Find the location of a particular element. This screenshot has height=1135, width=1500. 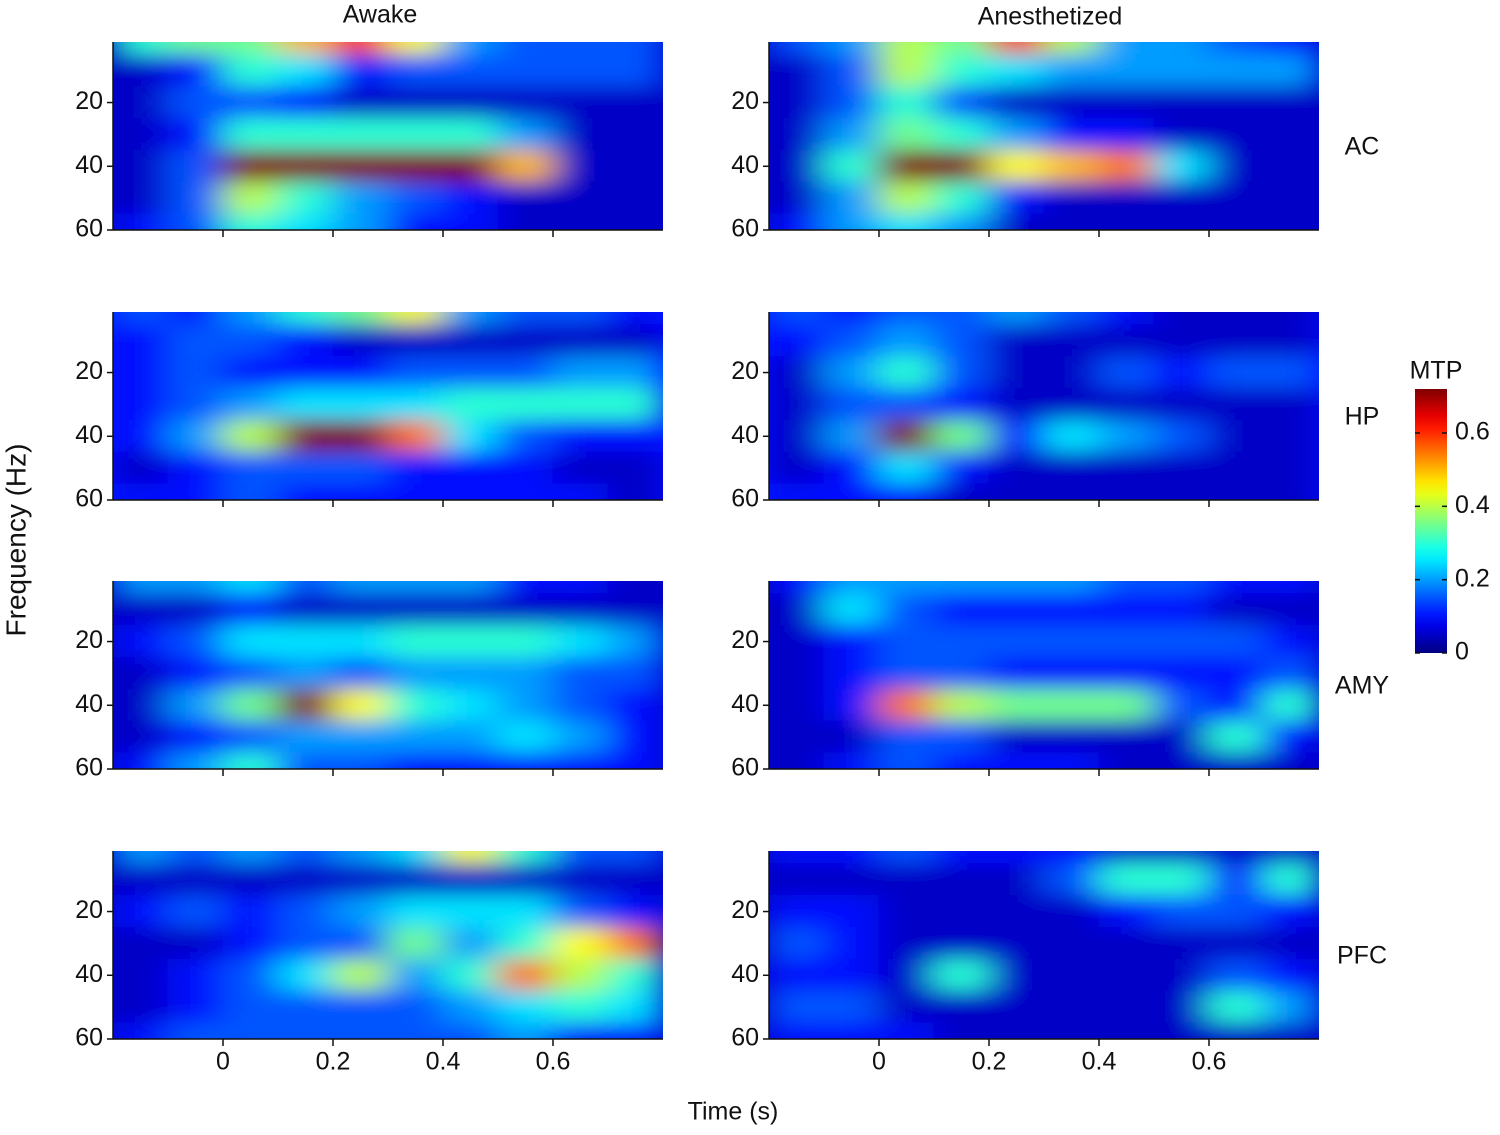

x-tick-label: 0.2 is located at coordinates (333, 1062).